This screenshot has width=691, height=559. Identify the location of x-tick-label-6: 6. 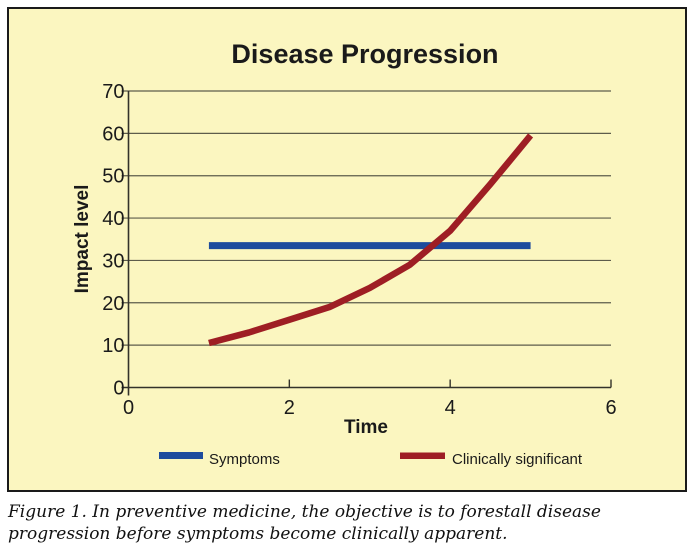
(610, 408).